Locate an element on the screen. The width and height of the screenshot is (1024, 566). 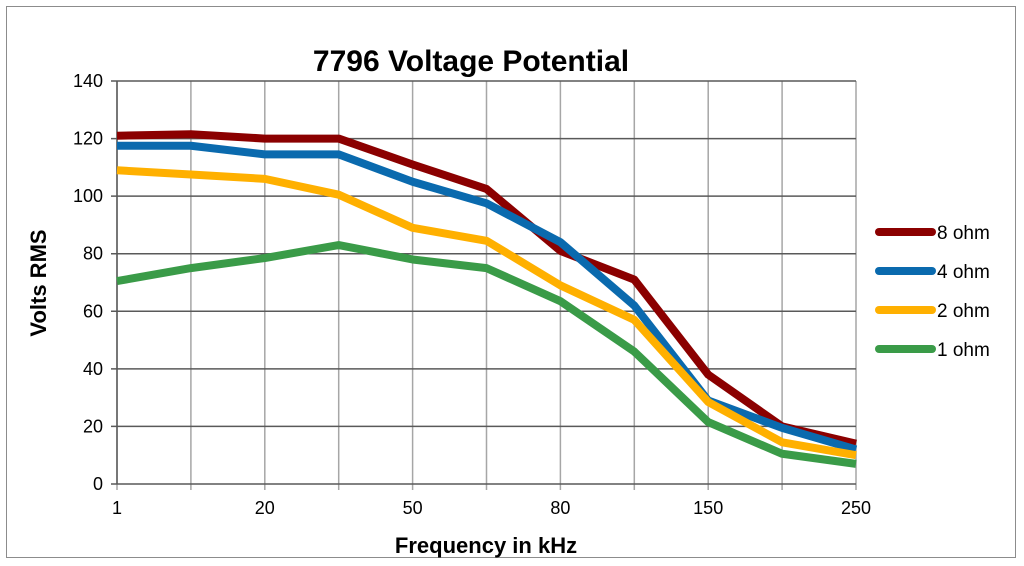
legend-label: 4 ohm is located at coordinates (963, 272).